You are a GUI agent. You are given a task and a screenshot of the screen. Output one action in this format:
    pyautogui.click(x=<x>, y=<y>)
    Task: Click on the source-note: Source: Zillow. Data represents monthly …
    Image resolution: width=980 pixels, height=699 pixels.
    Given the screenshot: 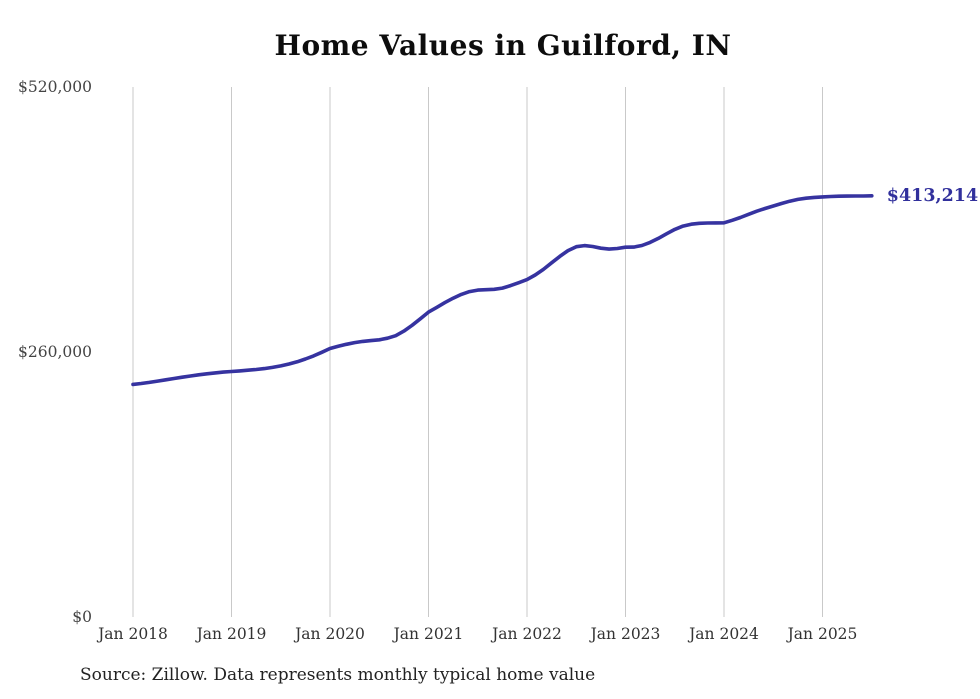 What is the action you would take?
    pyautogui.click(x=338, y=675)
    